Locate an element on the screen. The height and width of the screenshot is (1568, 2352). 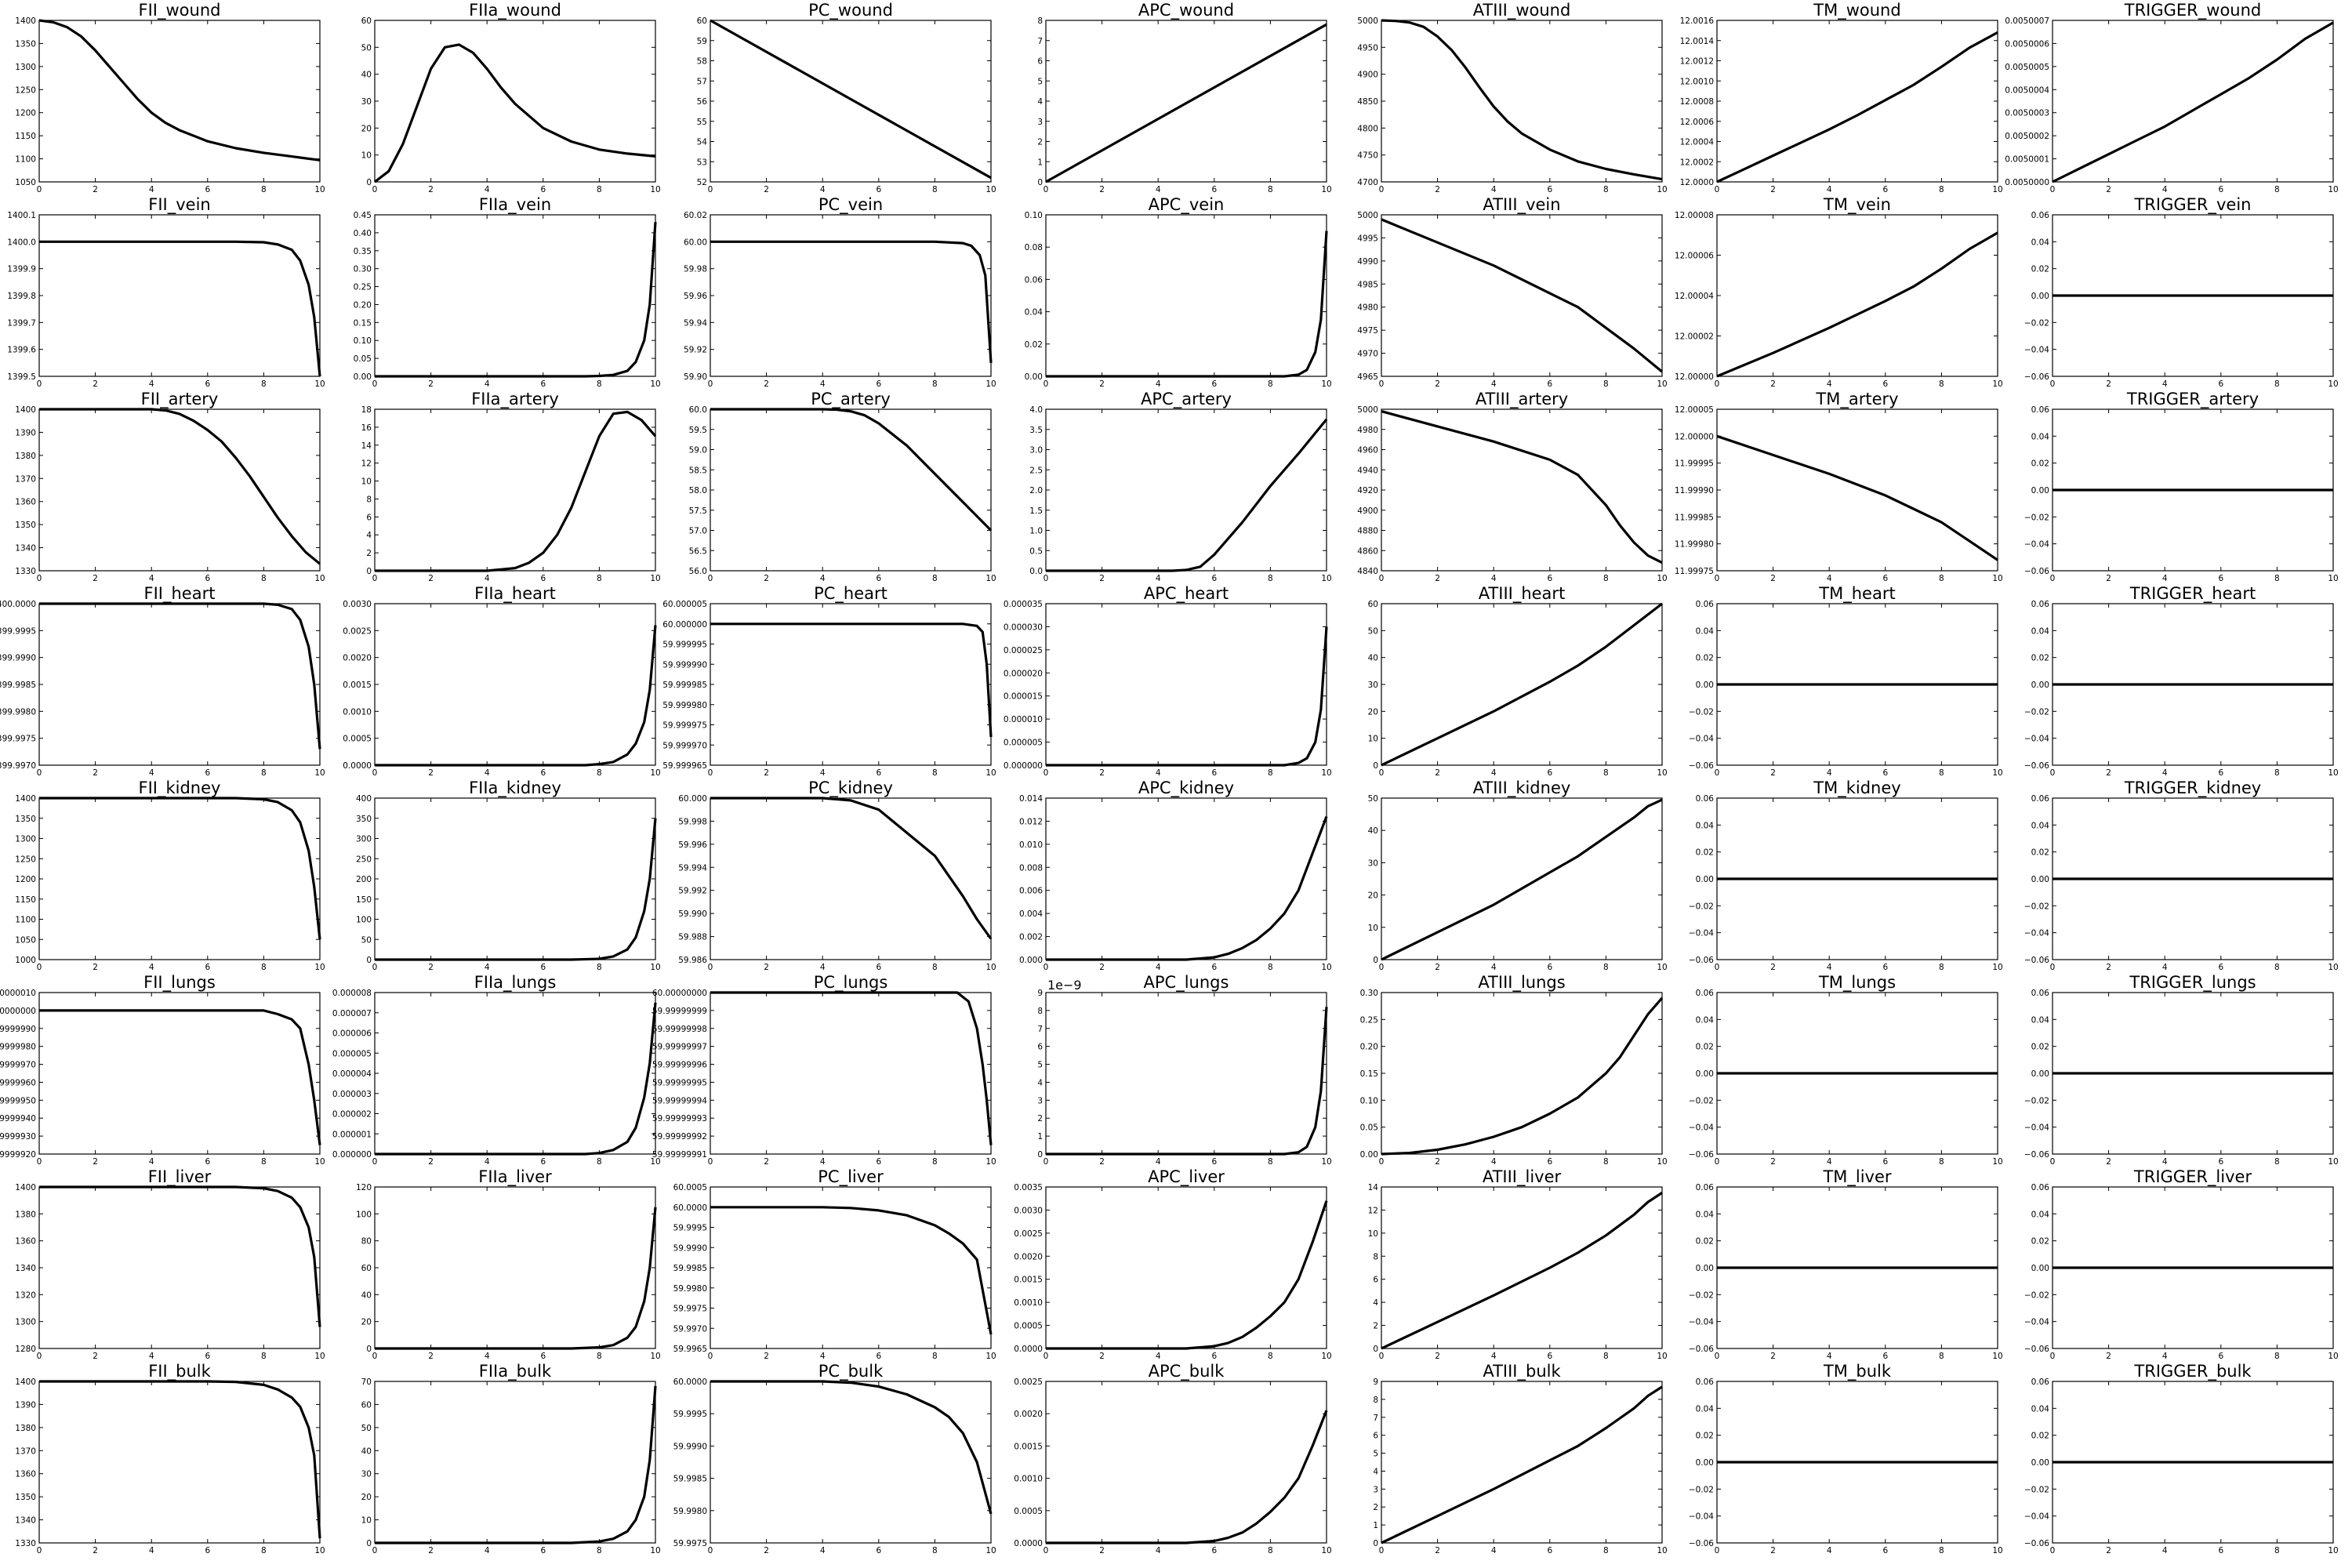
y-tick-label: 4970 is located at coordinates (1367, 354).